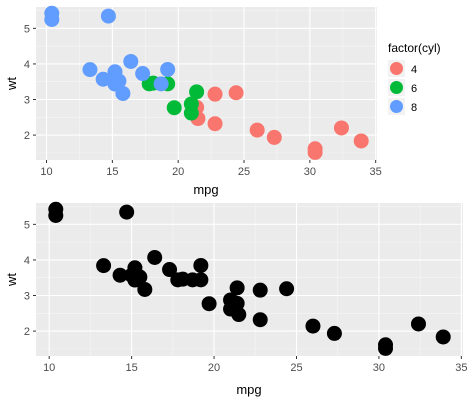  Describe the element at coordinates (414, 48) in the screenshot. I see `legend-title: factor(cyl)` at that location.